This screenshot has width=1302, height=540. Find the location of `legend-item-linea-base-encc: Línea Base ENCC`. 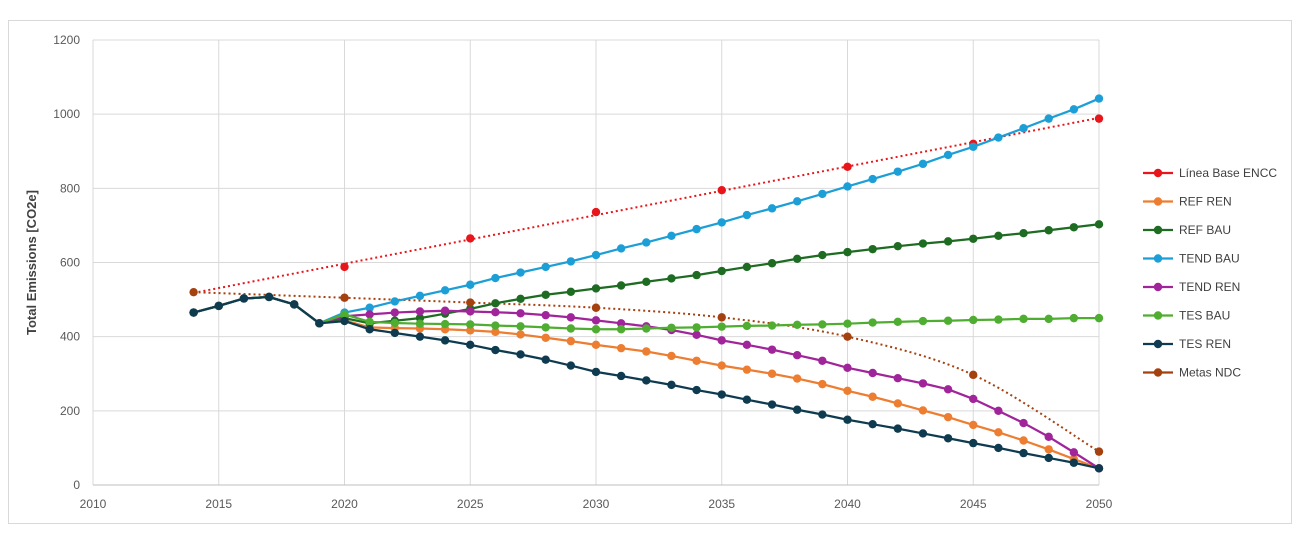

legend-item-linea-base-encc: Línea Base ENCC is located at coordinates (1210, 173).